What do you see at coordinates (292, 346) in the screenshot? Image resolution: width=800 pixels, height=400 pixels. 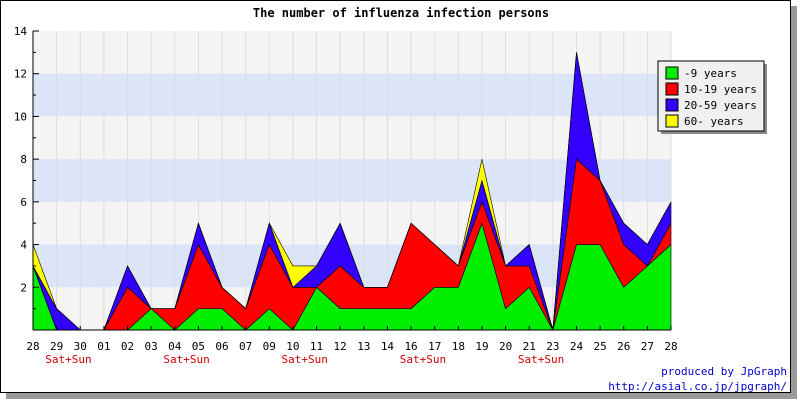 I see `x-tick-label: 10` at bounding box center [292, 346].